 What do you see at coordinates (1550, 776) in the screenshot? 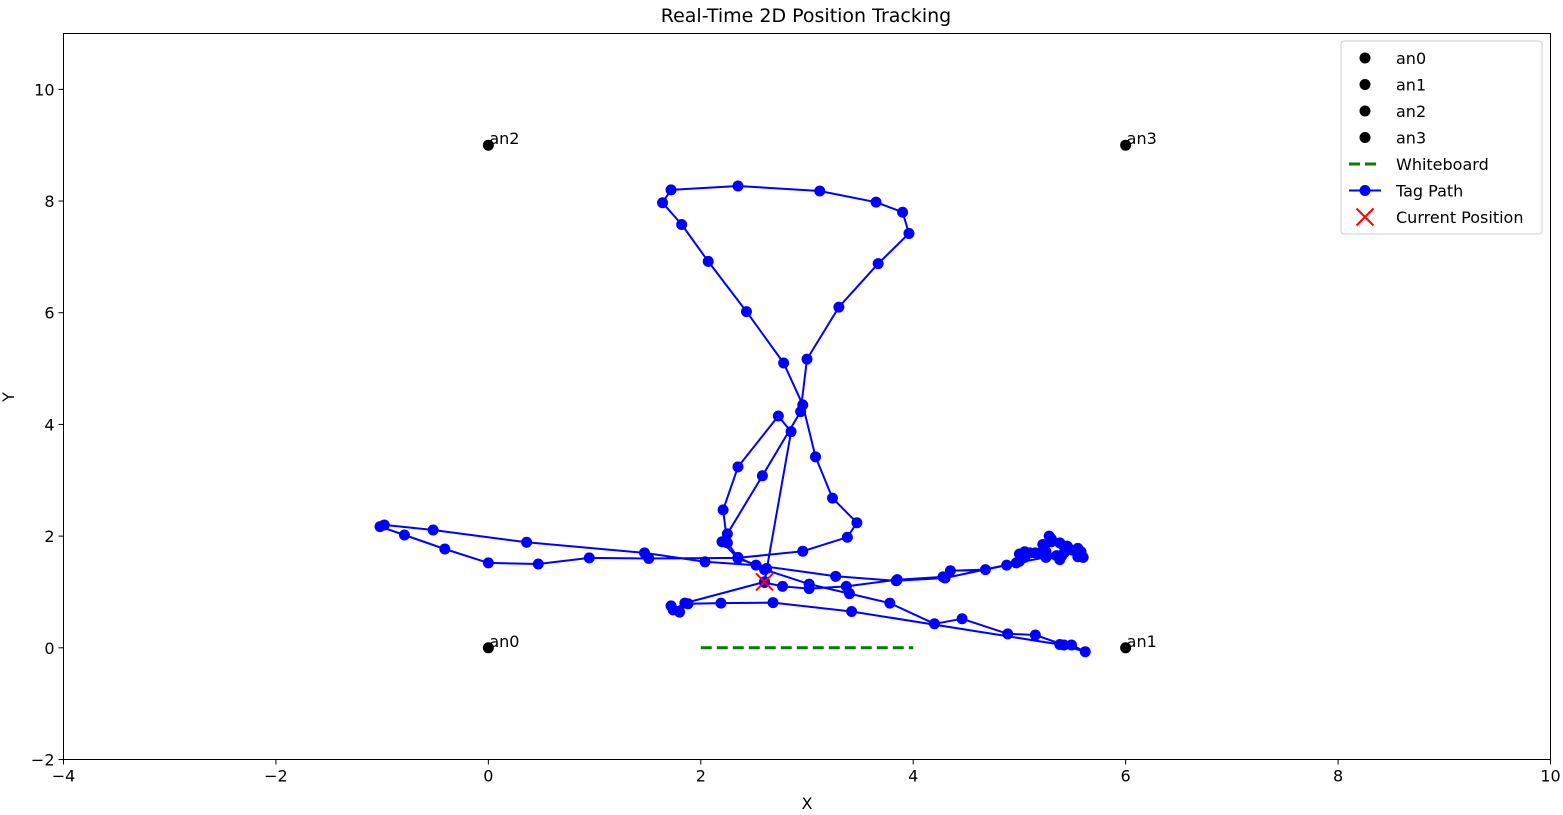
I see `x-tick-label: 10` at bounding box center [1550, 776].